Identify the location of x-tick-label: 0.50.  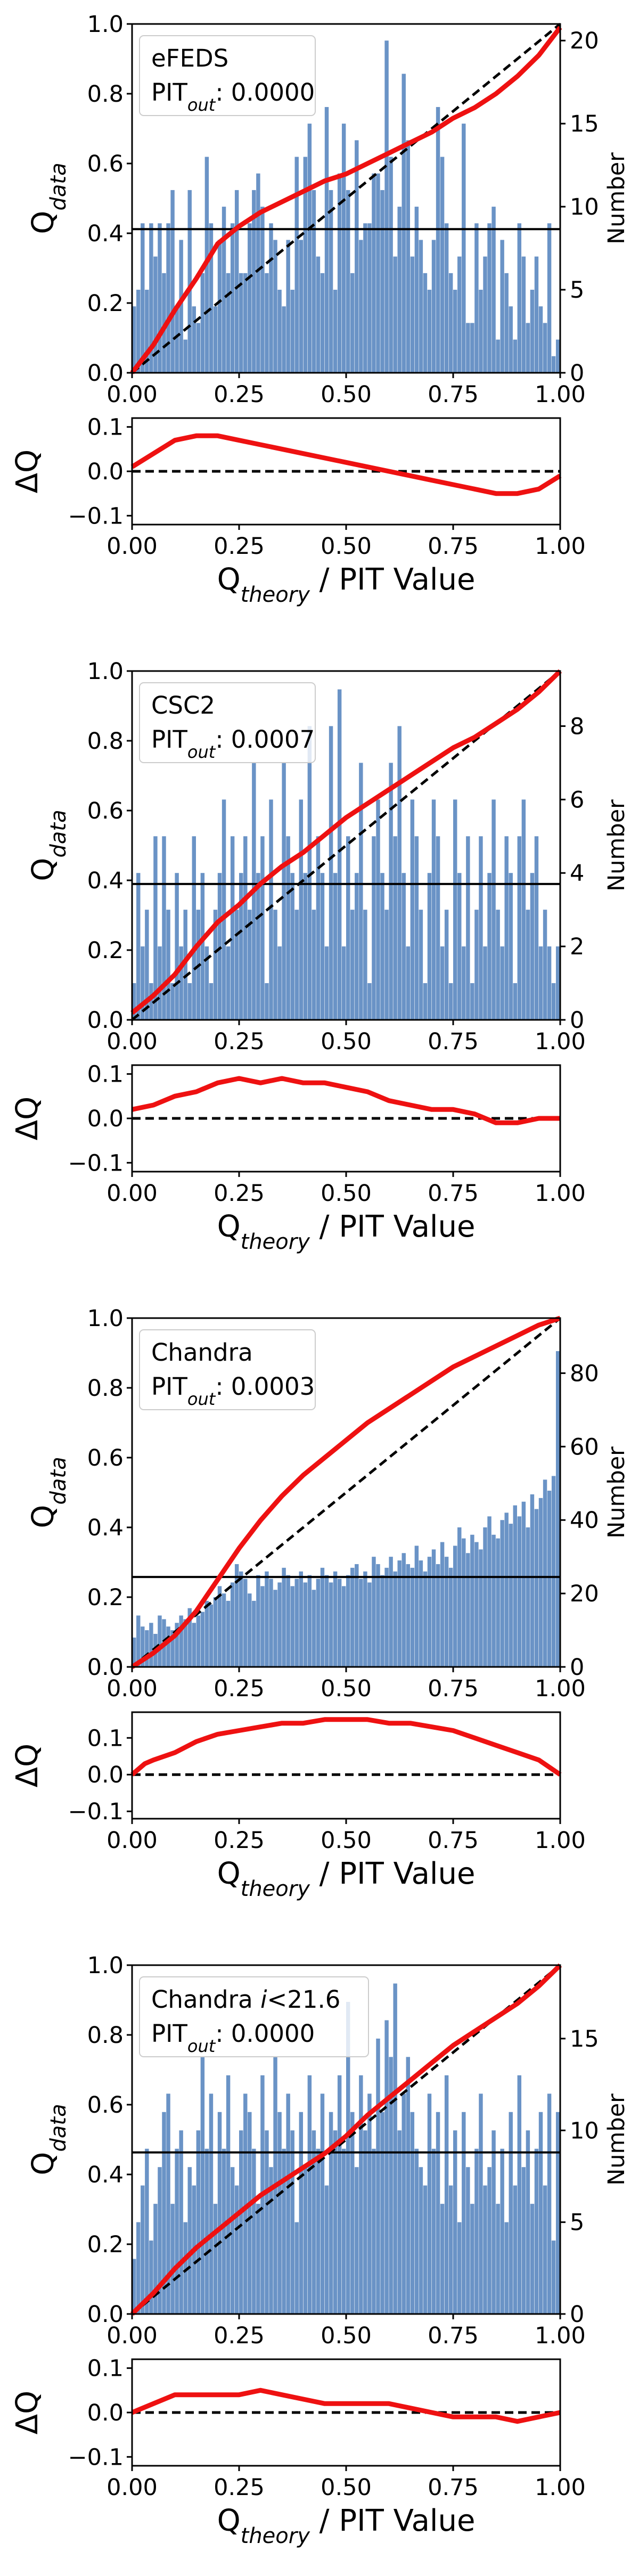
(346, 1041).